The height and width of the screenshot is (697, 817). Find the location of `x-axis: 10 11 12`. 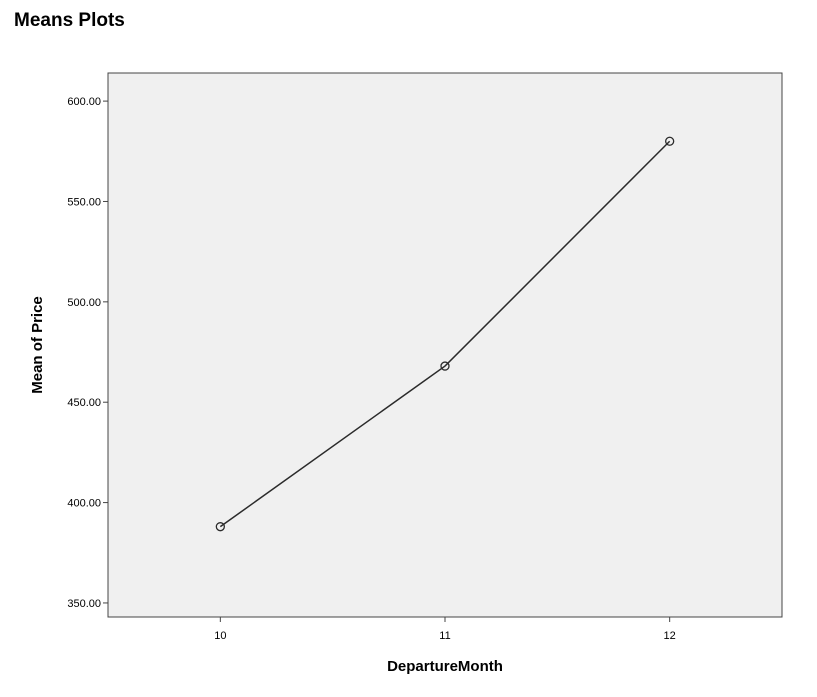

x-axis: 10 11 12 is located at coordinates (445, 629).